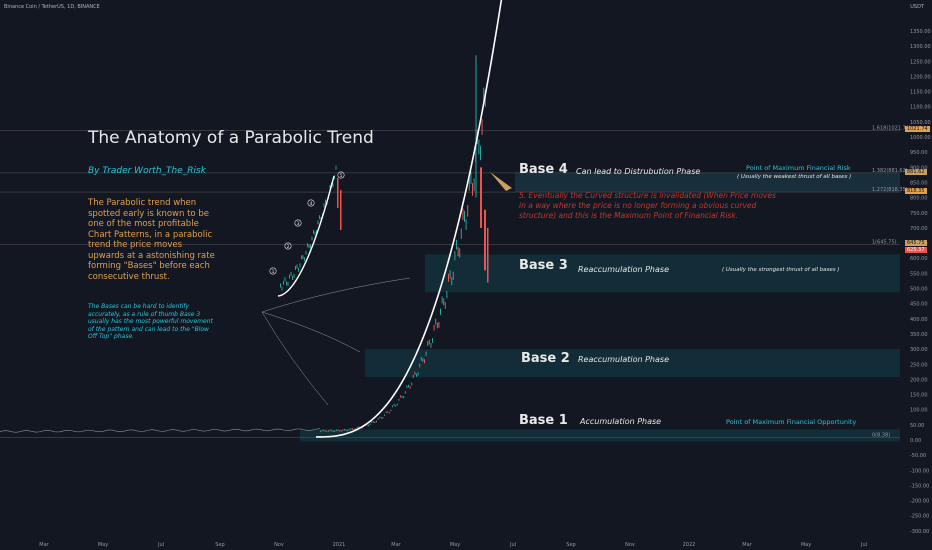 The width and height of the screenshot is (932, 550). I want to click on inset-pattern: 1 2 3 4 5, so click(307, 228).